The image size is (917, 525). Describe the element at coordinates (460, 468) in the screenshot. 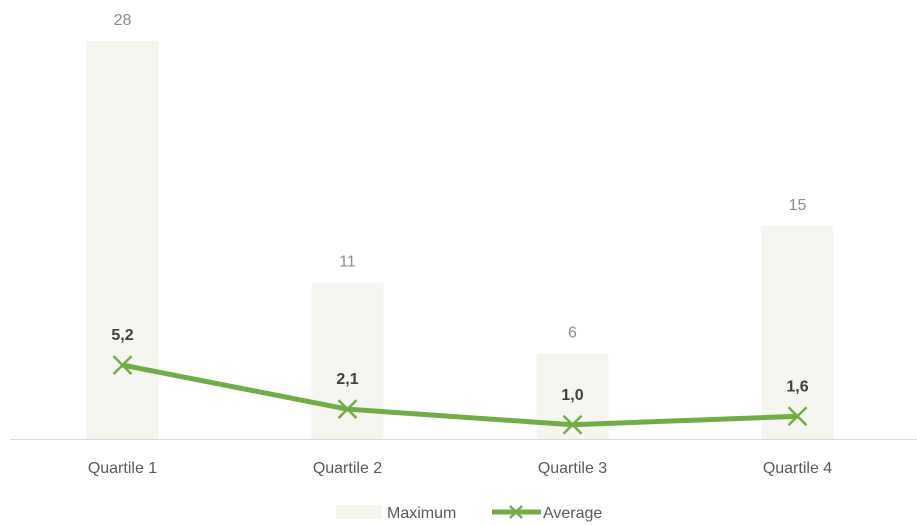

I see `x-axis-tick-labels: Quartile 1 Quartile 2 Quartile 3 Quartile 4` at that location.